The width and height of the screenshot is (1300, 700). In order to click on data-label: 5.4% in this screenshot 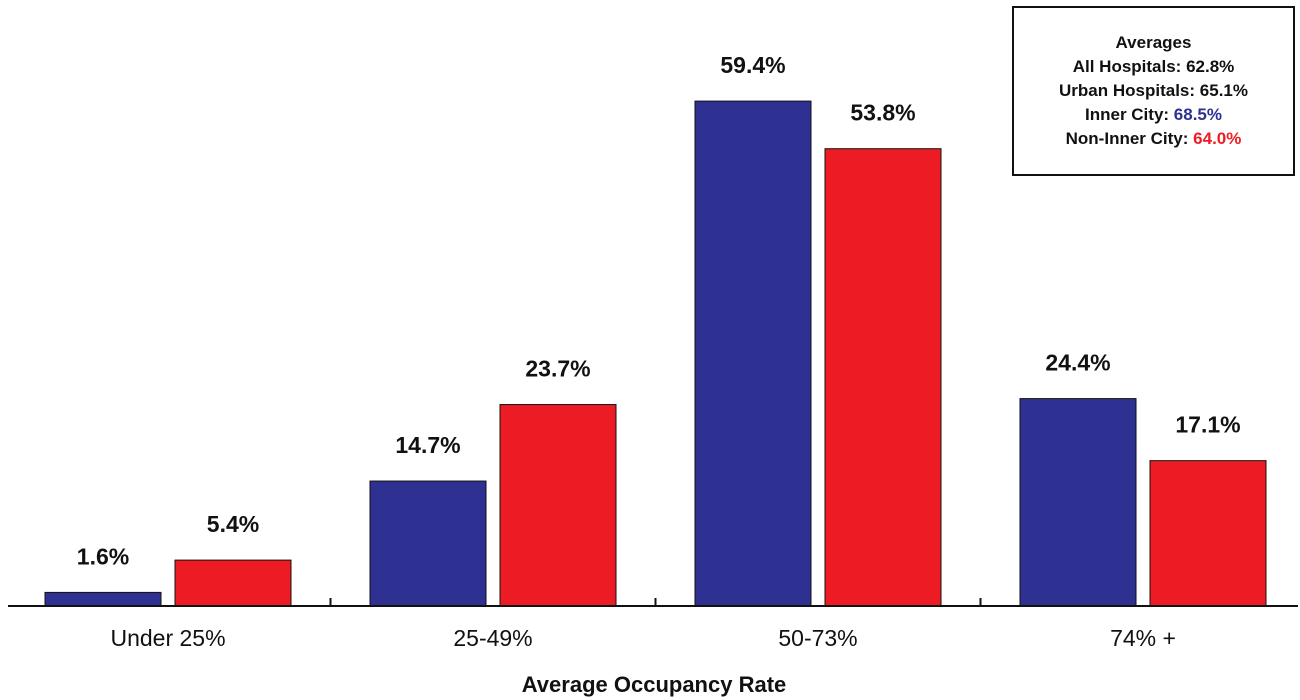, I will do `click(233, 524)`.